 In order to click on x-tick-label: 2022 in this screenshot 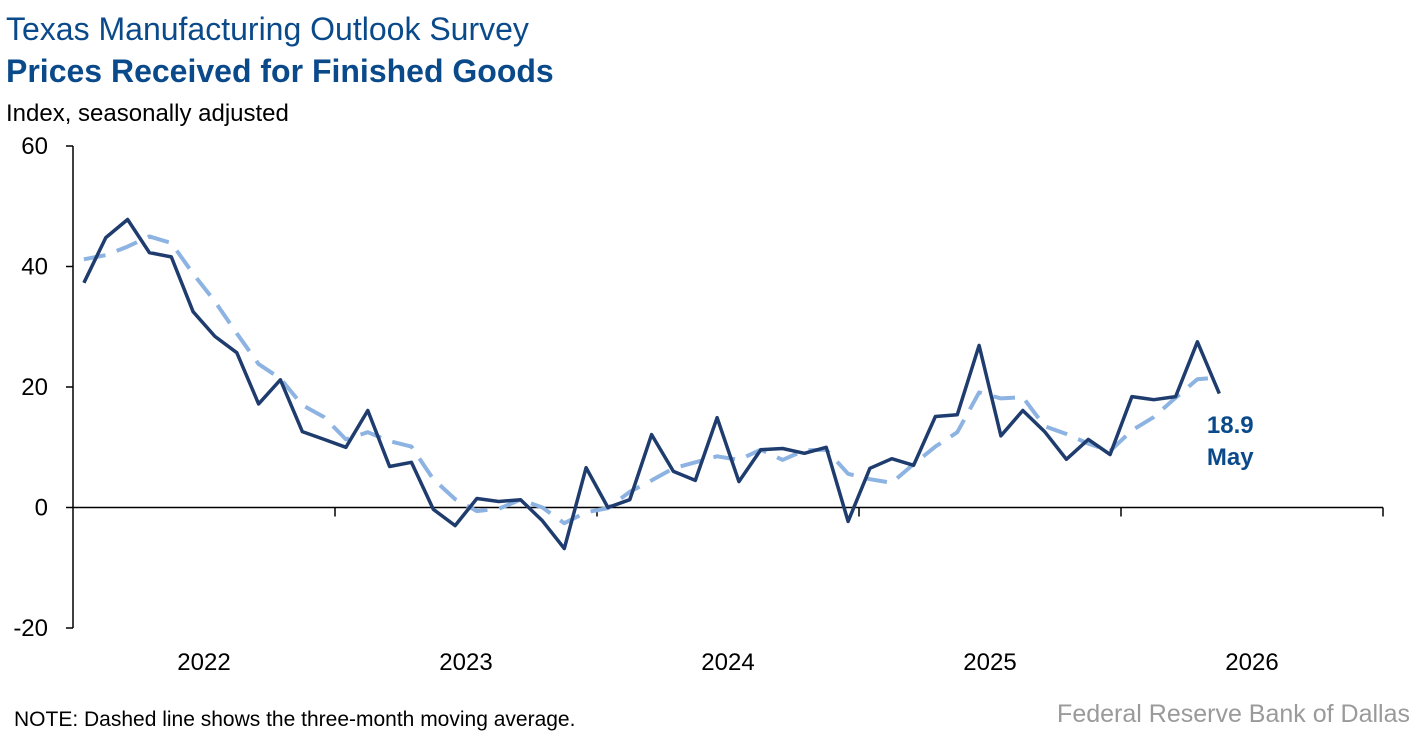, I will do `click(203, 662)`.